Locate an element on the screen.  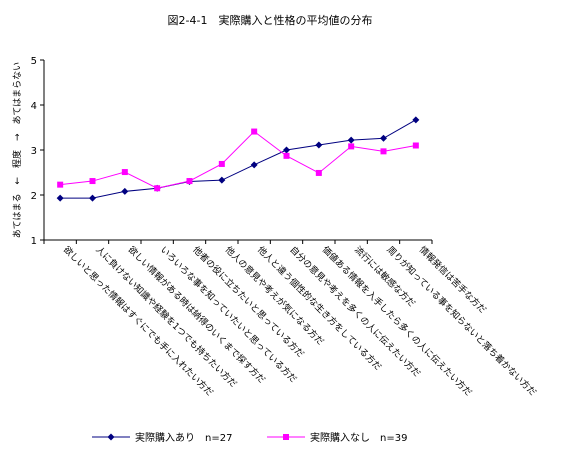
y-tick-label: 3 is located at coordinates (34, 151).